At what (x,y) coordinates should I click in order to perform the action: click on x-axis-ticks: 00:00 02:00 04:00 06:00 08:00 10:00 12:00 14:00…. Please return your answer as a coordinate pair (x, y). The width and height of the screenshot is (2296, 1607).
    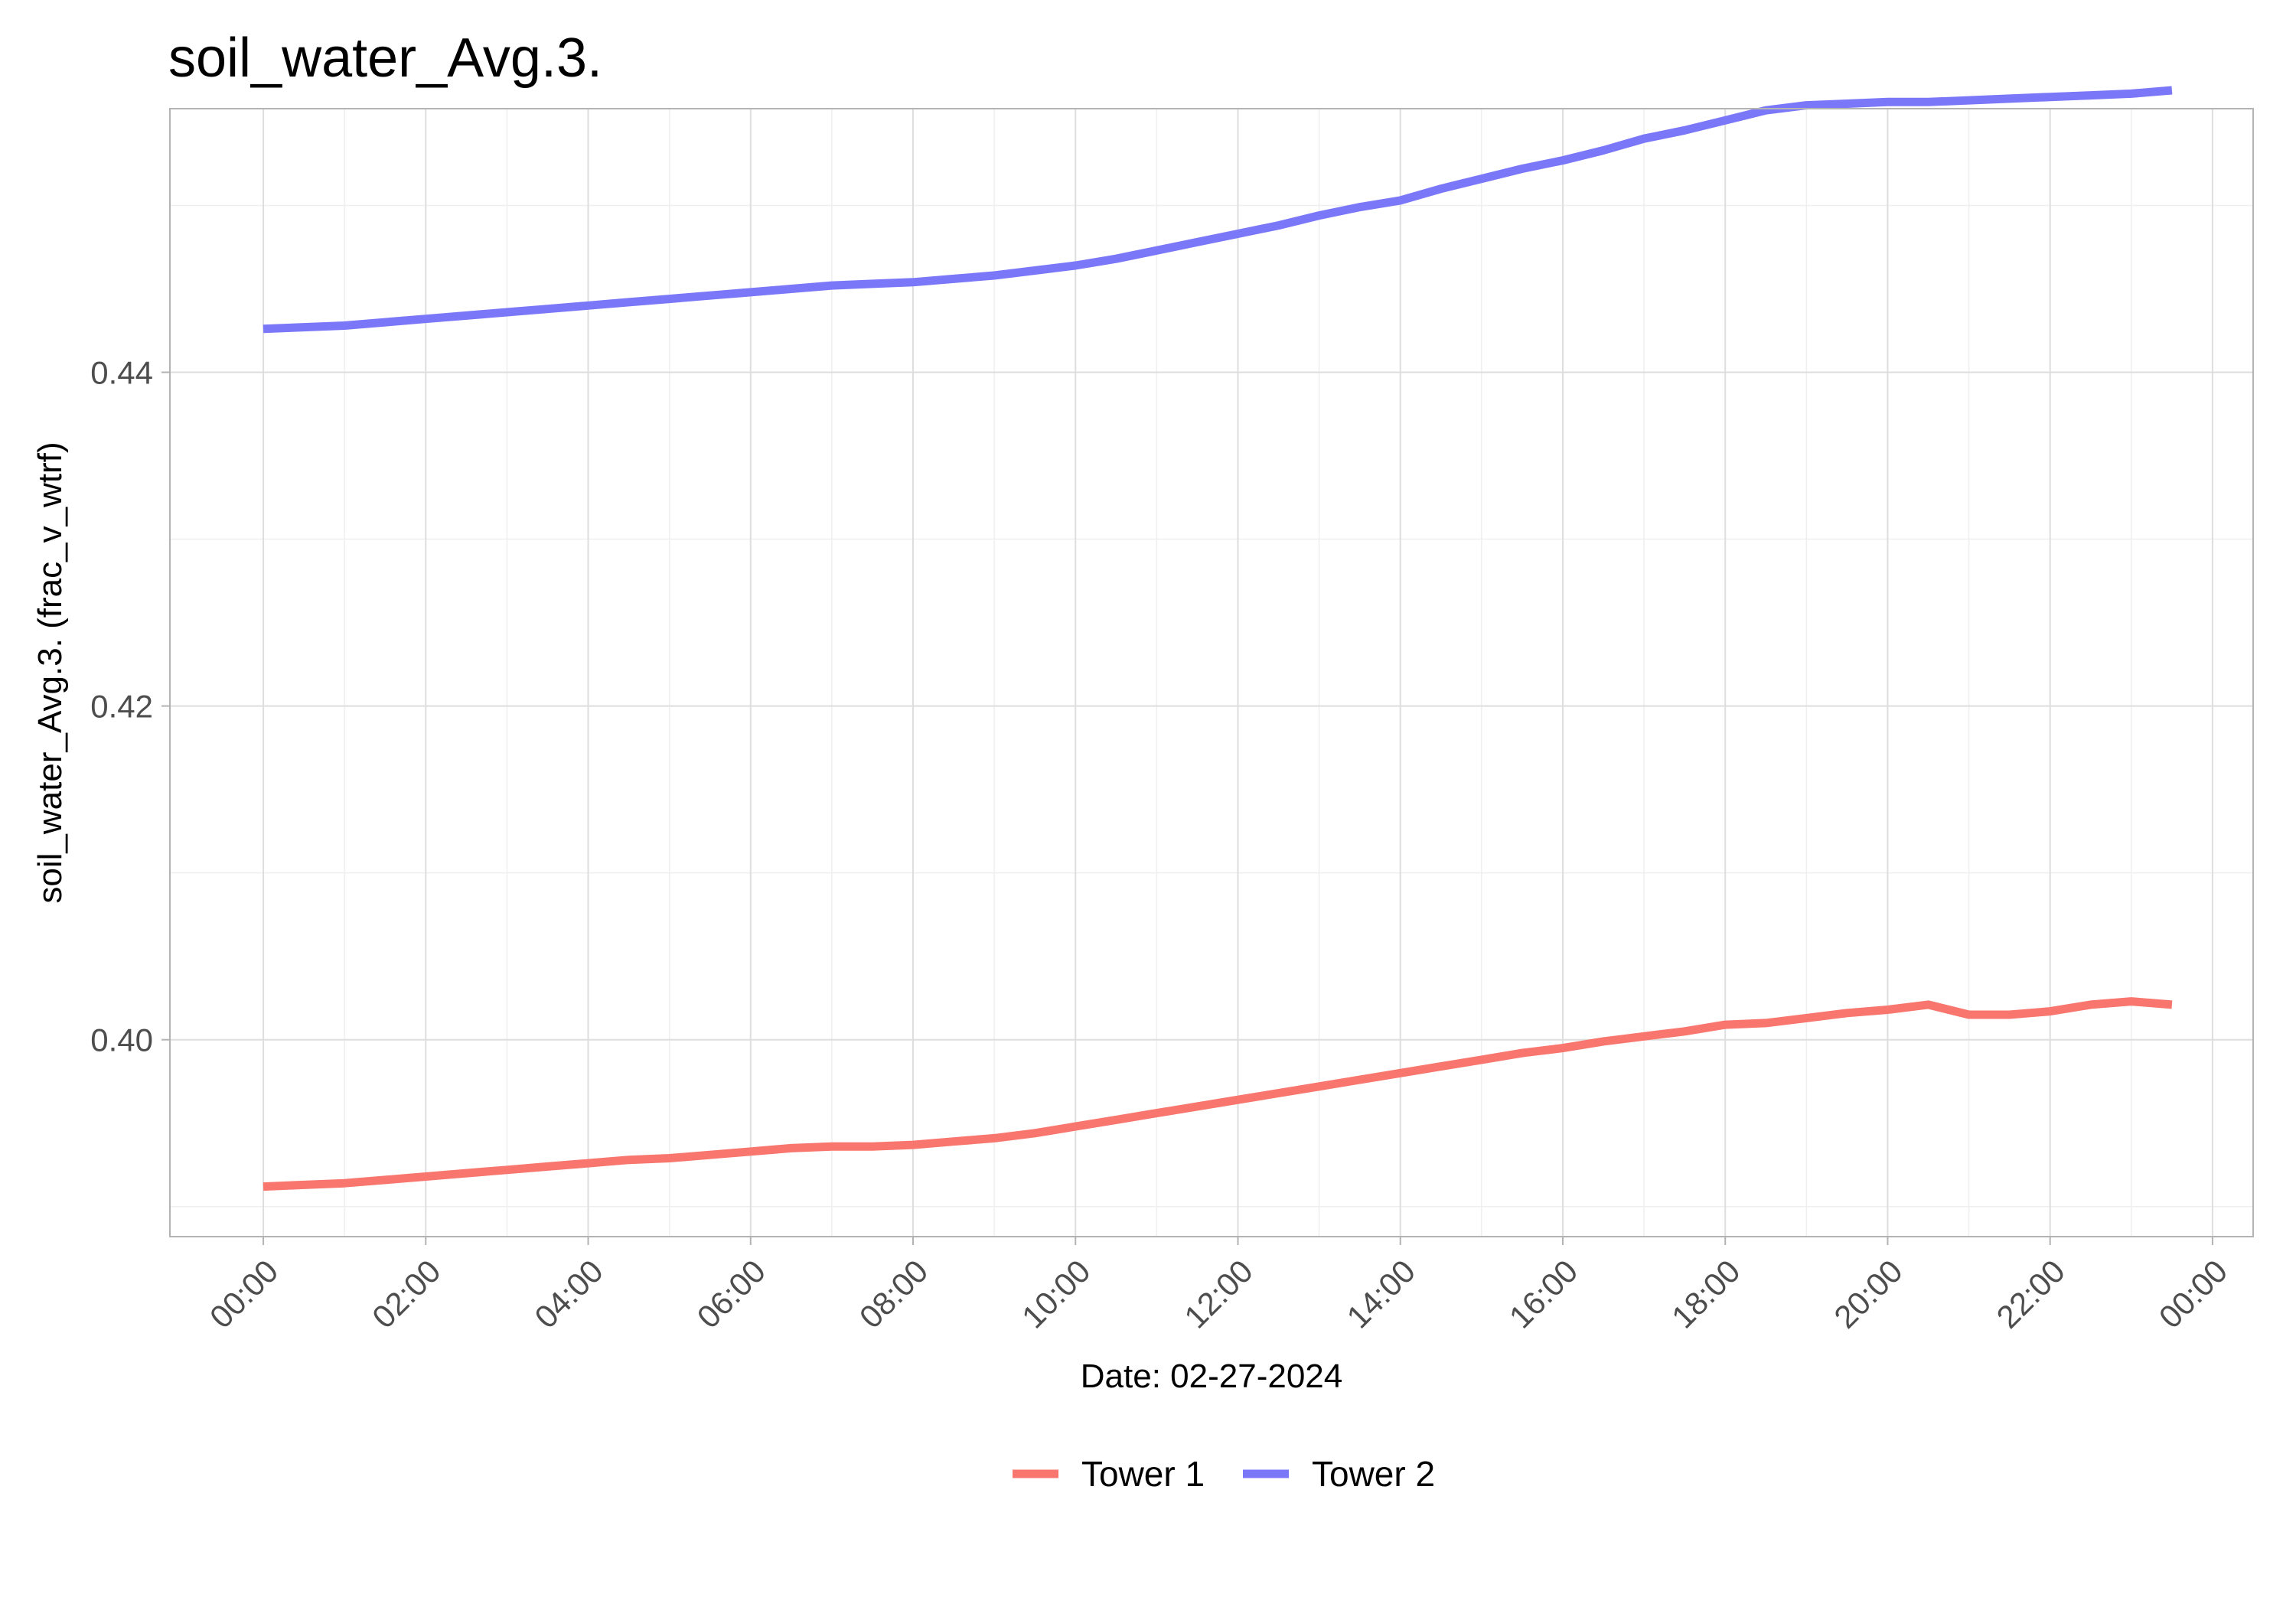
    Looking at the image, I should click on (1218, 1286).